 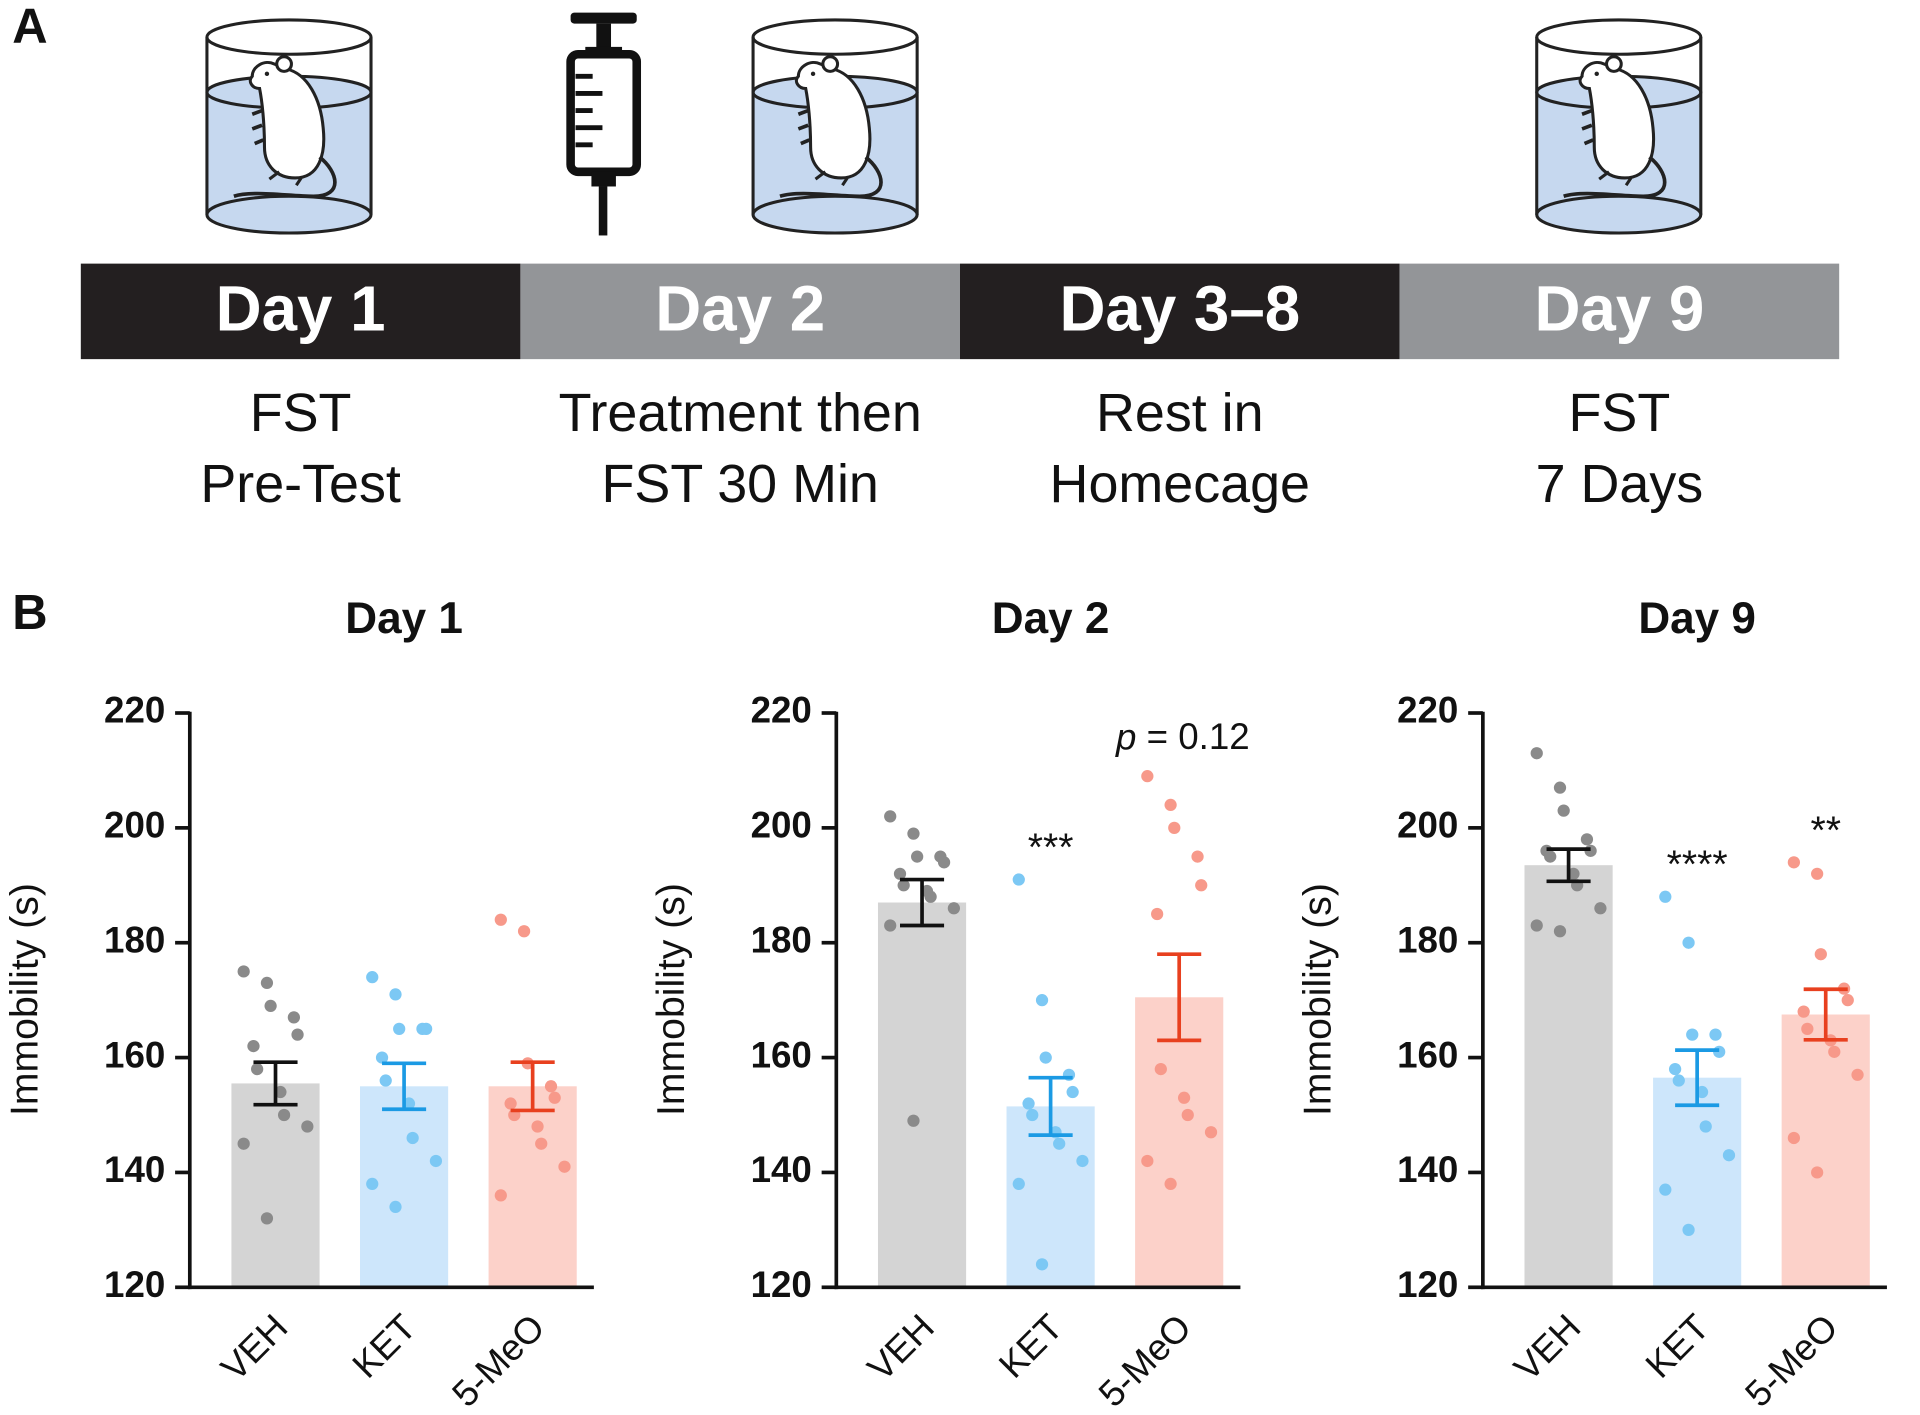 I want to click on x-tick-label: KET, so click(x=1677, y=1345).